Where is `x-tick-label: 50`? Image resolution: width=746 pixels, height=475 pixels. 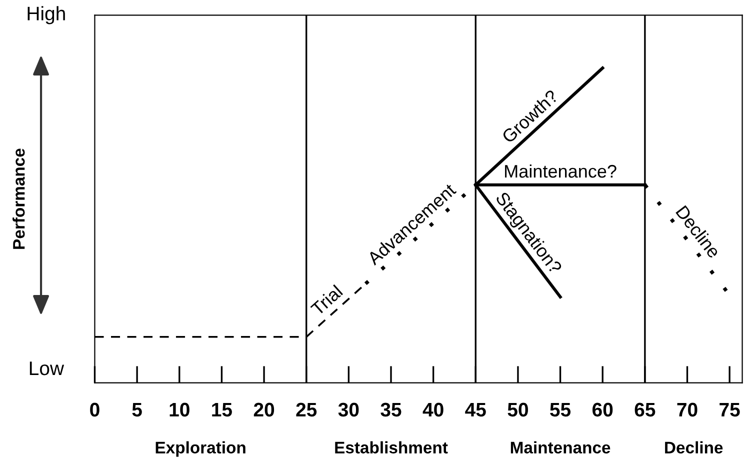 x-tick-label: 50 is located at coordinates (518, 409).